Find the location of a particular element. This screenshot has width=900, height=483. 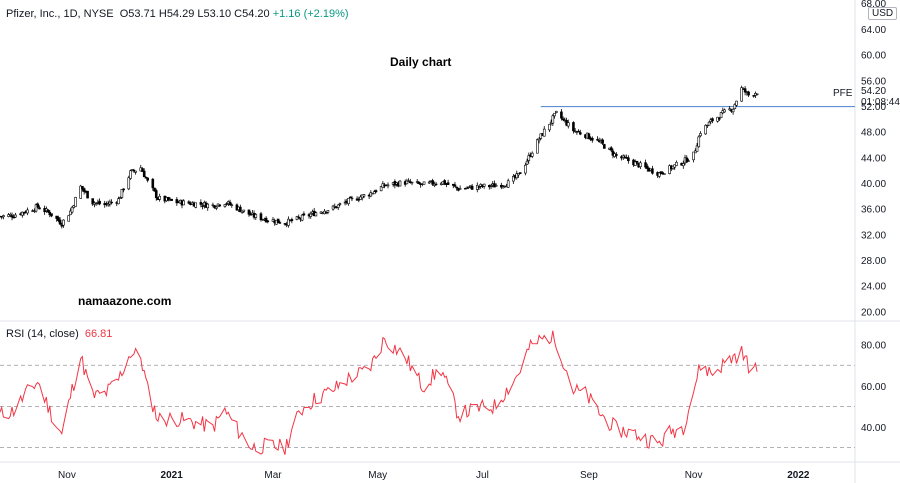

rsi-label: RSI (14, close) is located at coordinates (42, 334).